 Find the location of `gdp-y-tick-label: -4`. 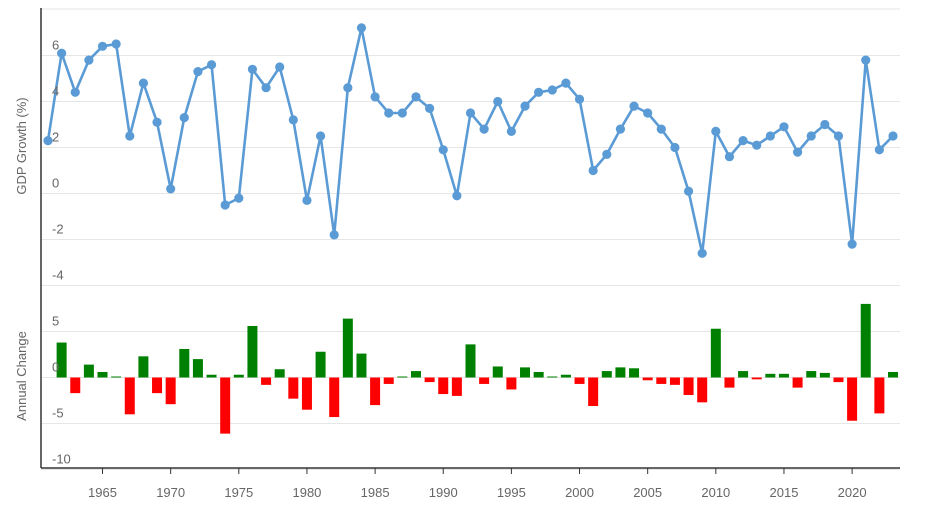

gdp-y-tick-label: -4 is located at coordinates (58, 275).